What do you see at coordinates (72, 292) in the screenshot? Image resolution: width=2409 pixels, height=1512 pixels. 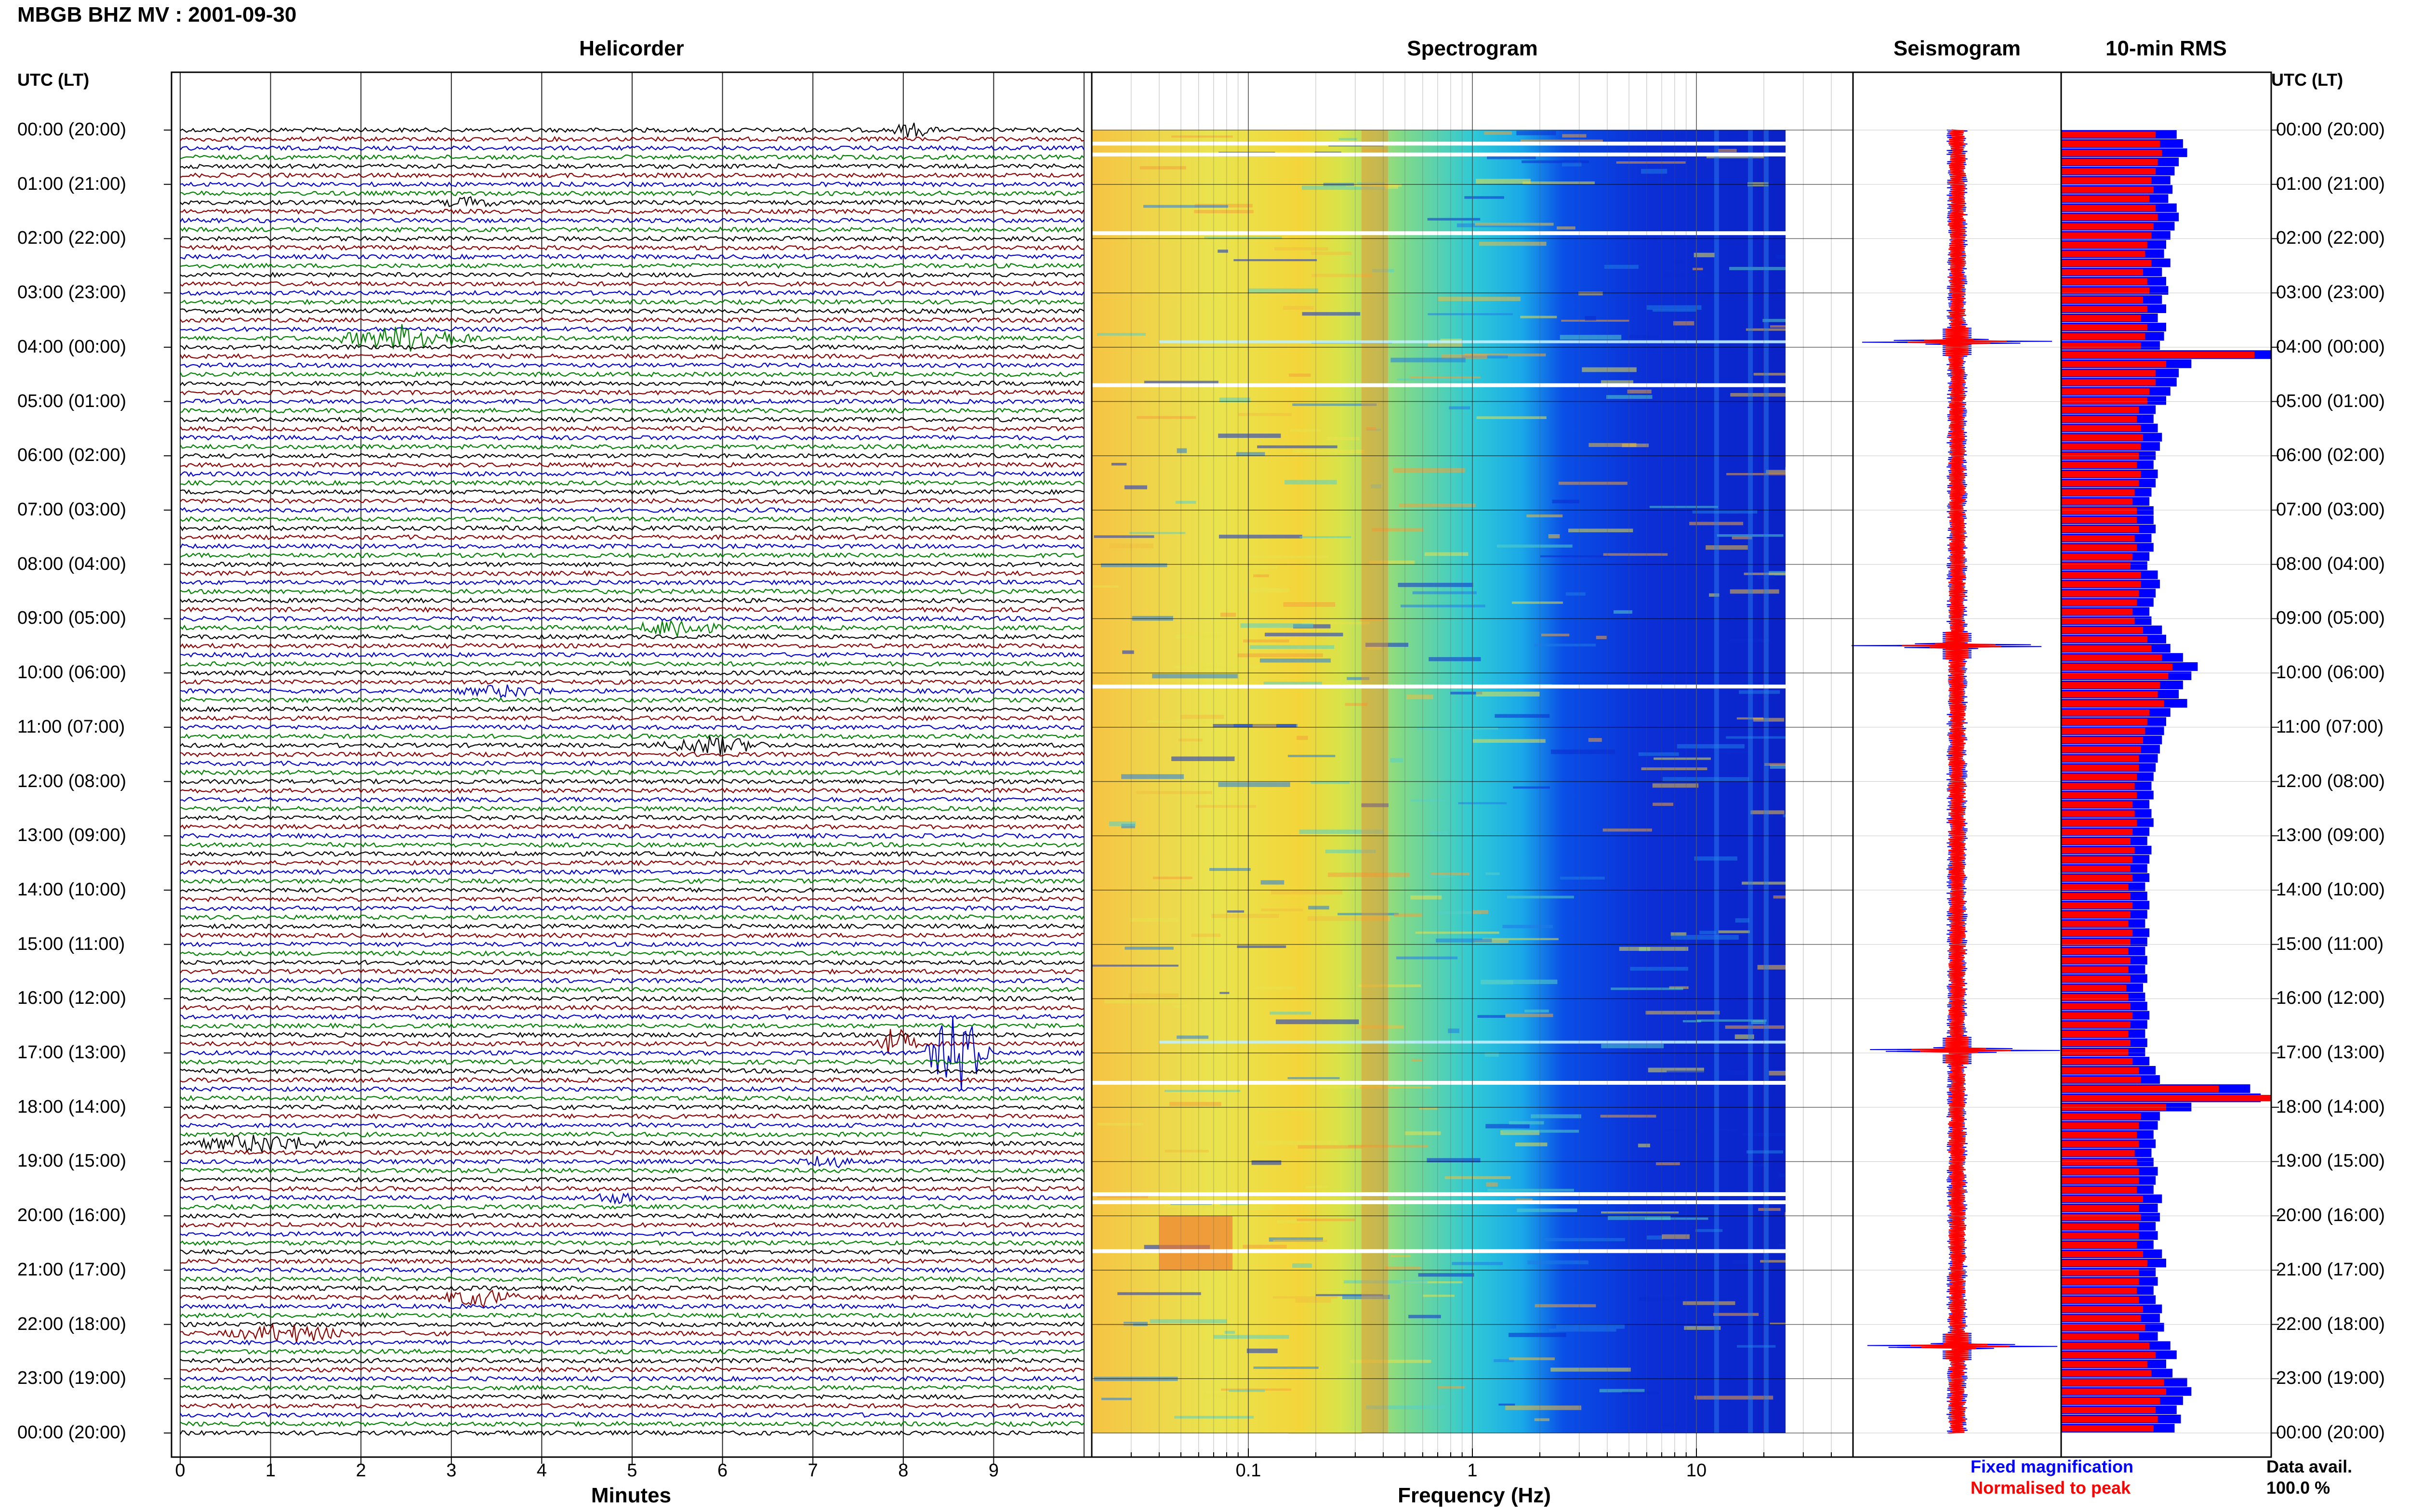 I see `time-label-left: 03:00 (23:00)` at bounding box center [72, 292].